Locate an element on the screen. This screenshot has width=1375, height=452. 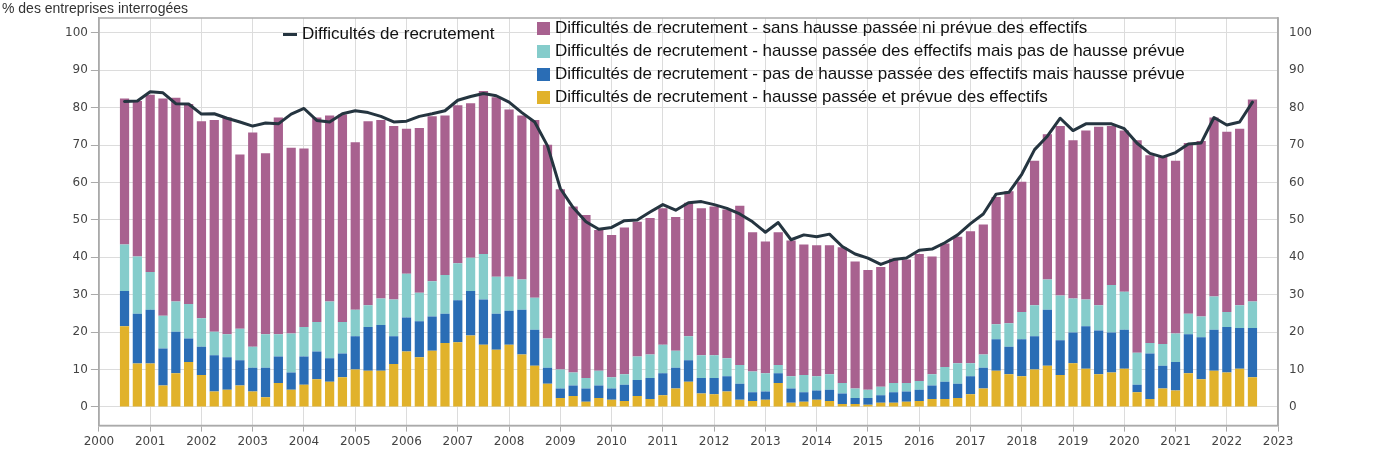
y-tick-label: 20 is located at coordinates (80, 331).